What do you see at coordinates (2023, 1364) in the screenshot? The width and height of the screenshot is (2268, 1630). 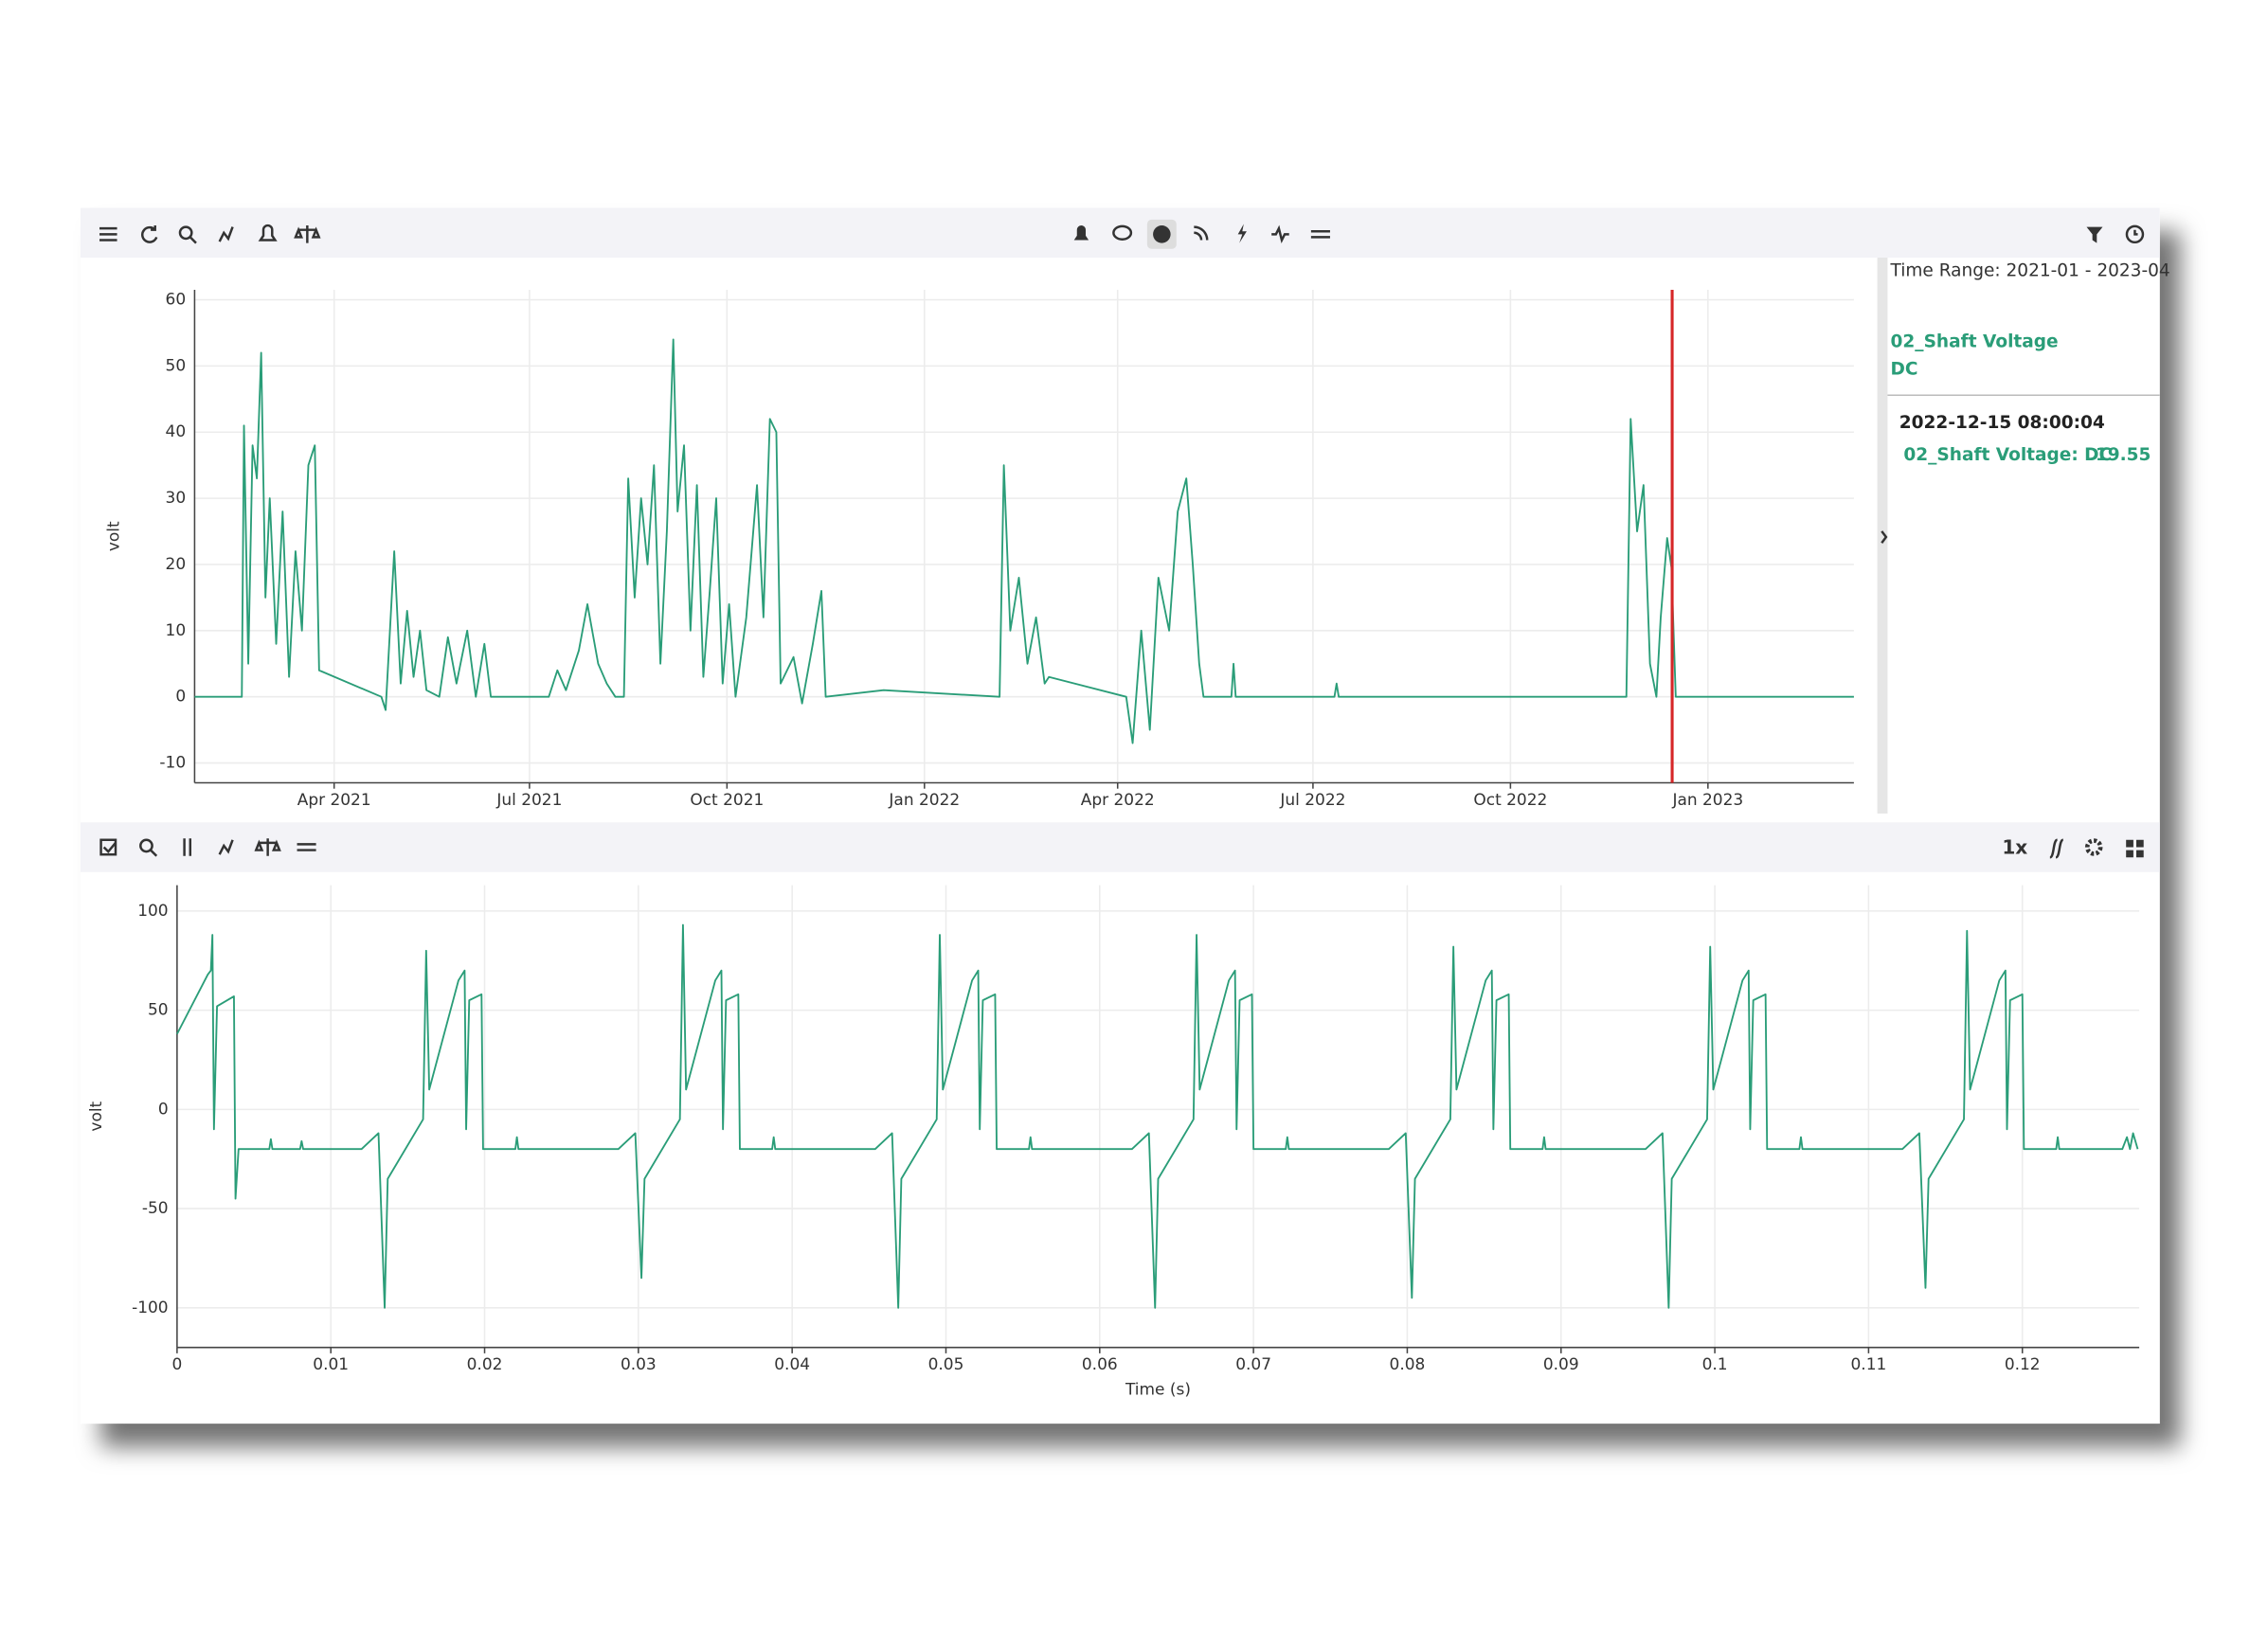 I see `x-tick-label: 0.12` at bounding box center [2023, 1364].